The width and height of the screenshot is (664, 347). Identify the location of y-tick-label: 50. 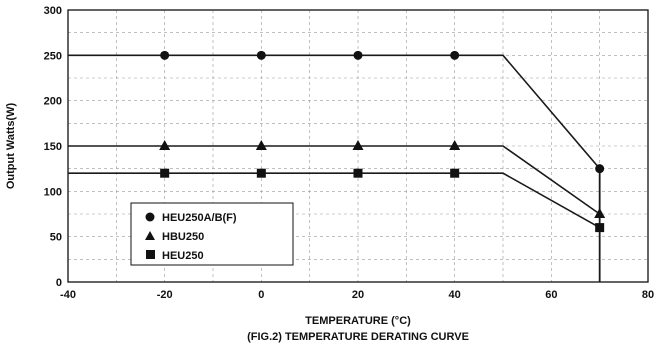
(56, 238).